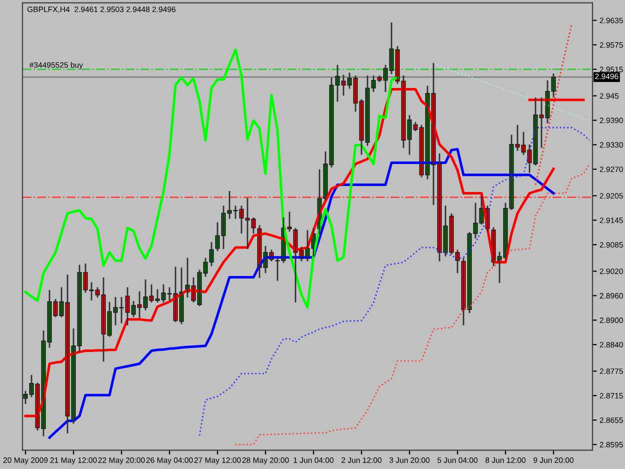 This screenshot has height=469, width=625. Describe the element at coordinates (277, 269) in the screenshot. I see `candlestick` at that location.